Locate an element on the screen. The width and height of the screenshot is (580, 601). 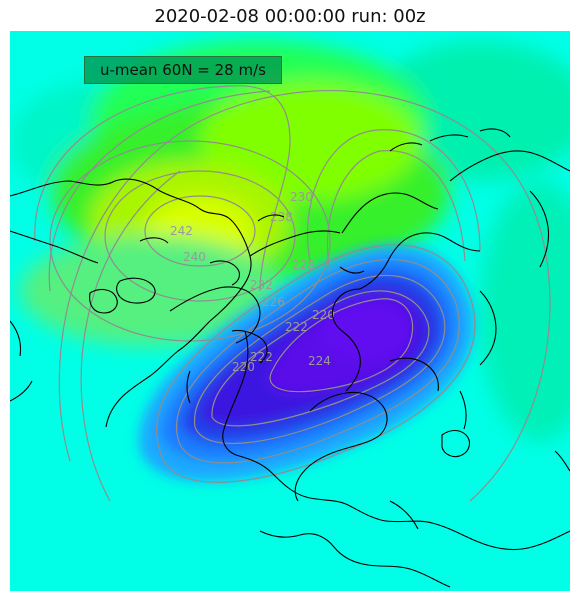
contour-label: 224 is located at coordinates (319, 361).